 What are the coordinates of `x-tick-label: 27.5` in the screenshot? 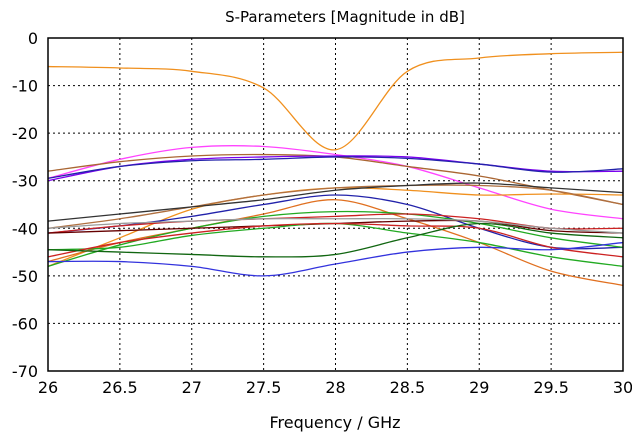 It's located at (264, 387).